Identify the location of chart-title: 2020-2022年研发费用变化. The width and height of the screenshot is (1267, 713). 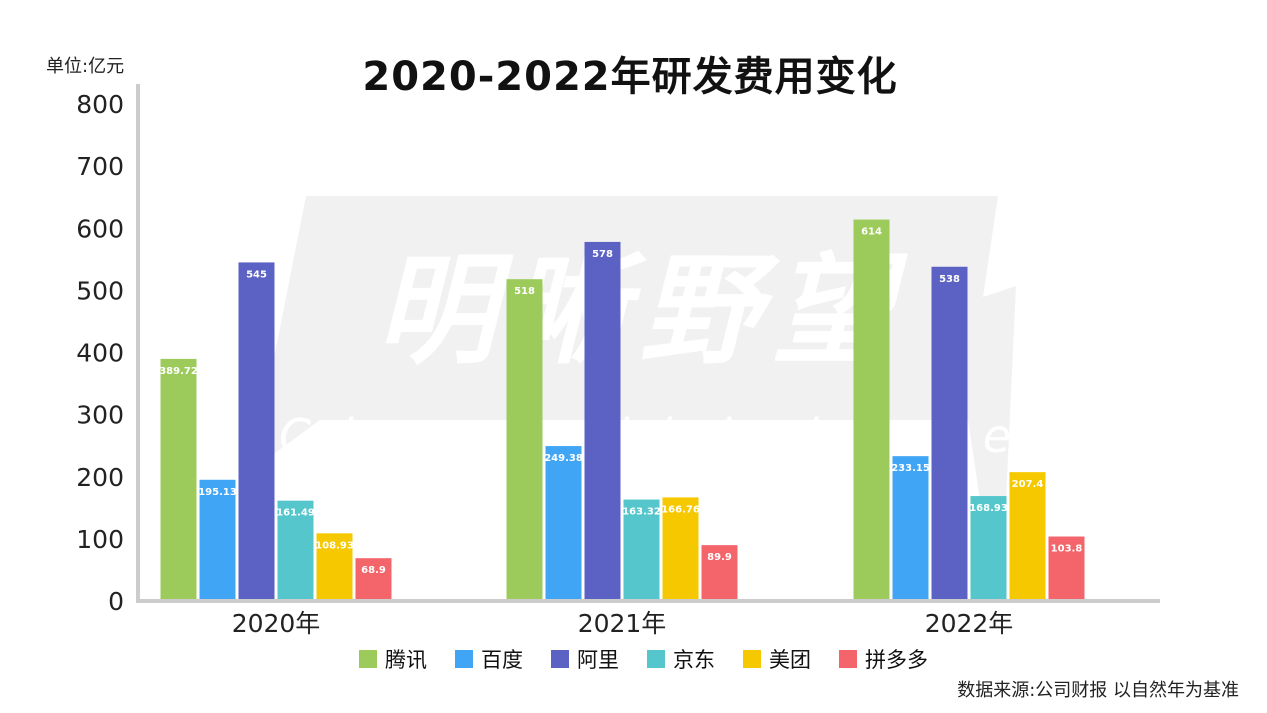
(630, 77).